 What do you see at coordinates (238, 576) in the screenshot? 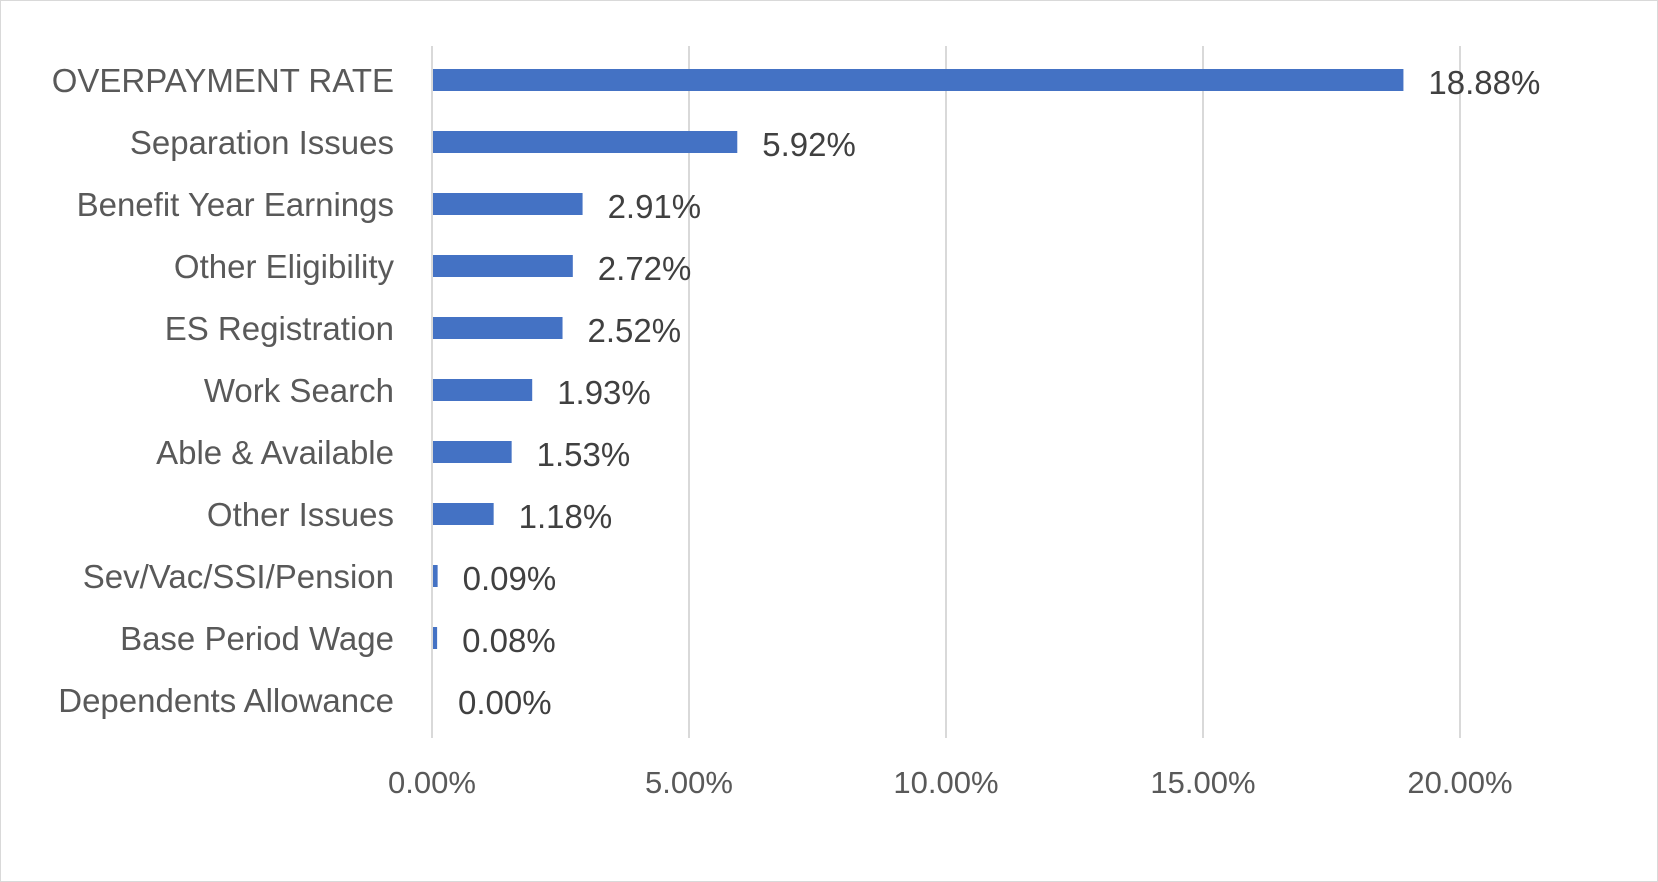
I see `category-label: Sev/Vac/SSI/Pension` at bounding box center [238, 576].